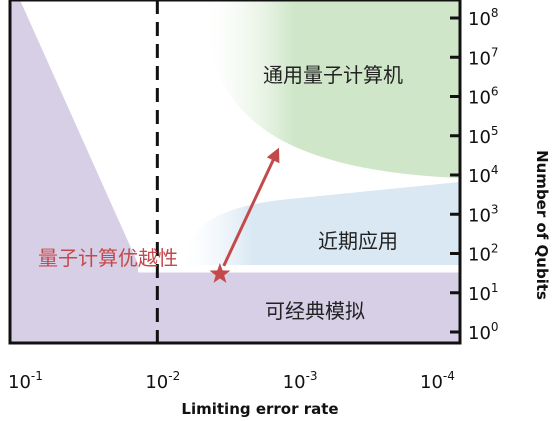 The image size is (553, 421). Describe the element at coordinates (483, 254) in the screenshot. I see `y-tick-label: 10²` at that location.